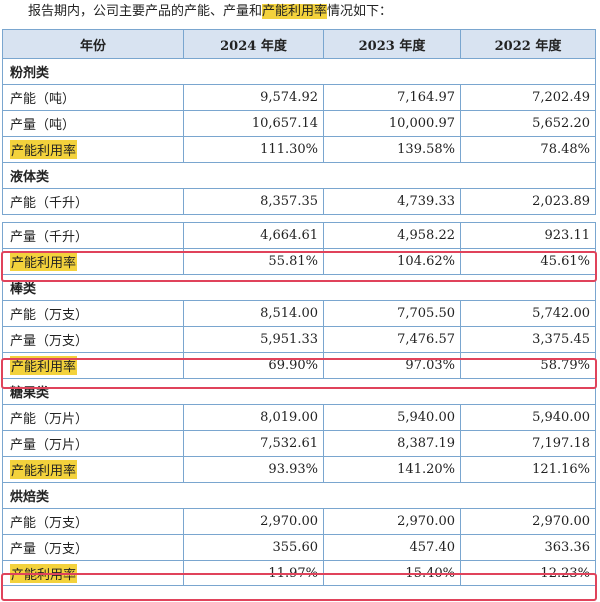  Describe the element at coordinates (528, 547) in the screenshot. I see `value-2022: 363.36` at that location.